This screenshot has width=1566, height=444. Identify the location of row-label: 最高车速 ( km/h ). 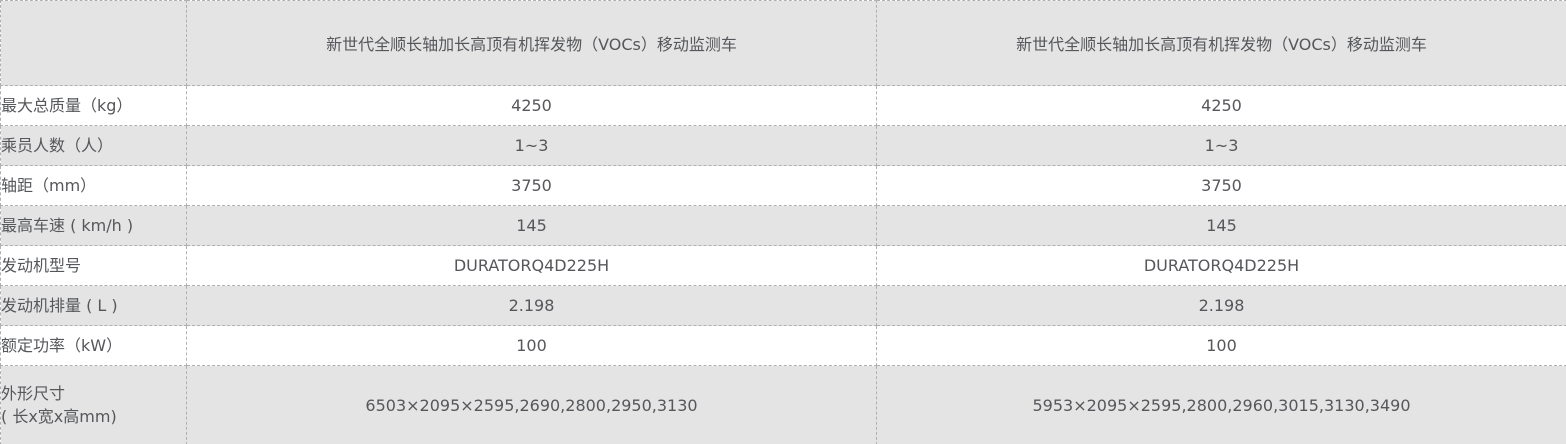
(93, 225).